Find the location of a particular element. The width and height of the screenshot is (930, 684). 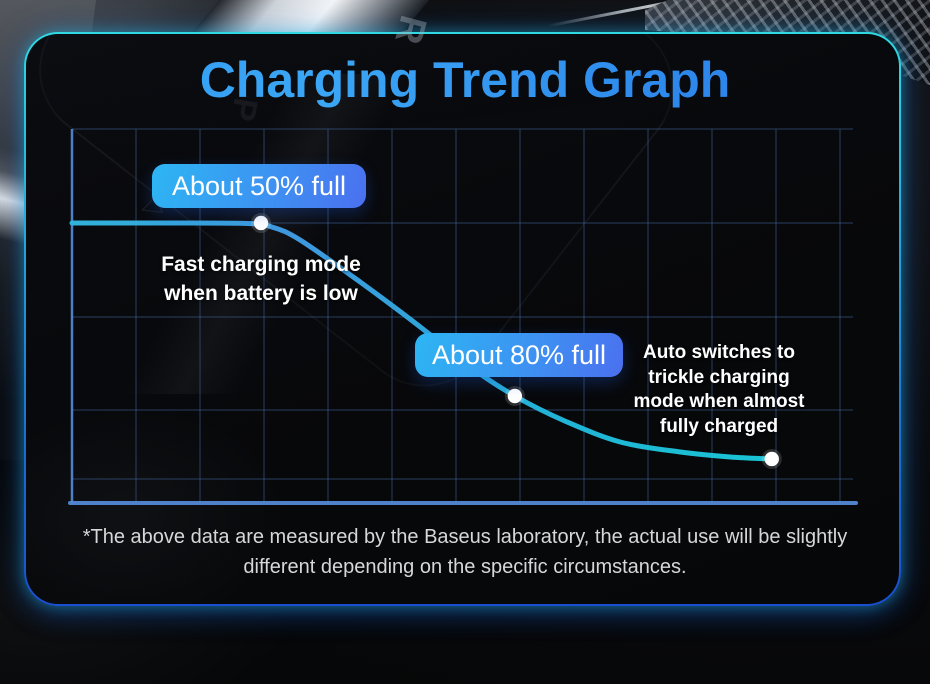

annotation-trickle-line2: trickle charging is located at coordinates (719, 377).